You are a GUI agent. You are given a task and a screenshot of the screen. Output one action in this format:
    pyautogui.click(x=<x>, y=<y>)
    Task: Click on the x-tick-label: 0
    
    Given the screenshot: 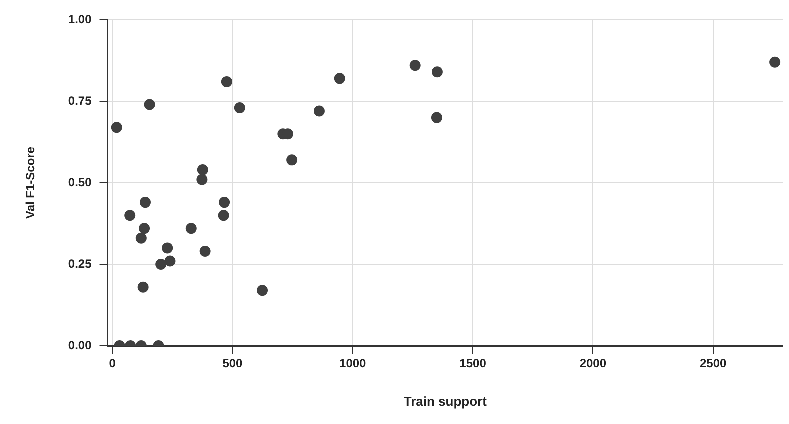 What is the action you would take?
    pyautogui.click(x=112, y=363)
    